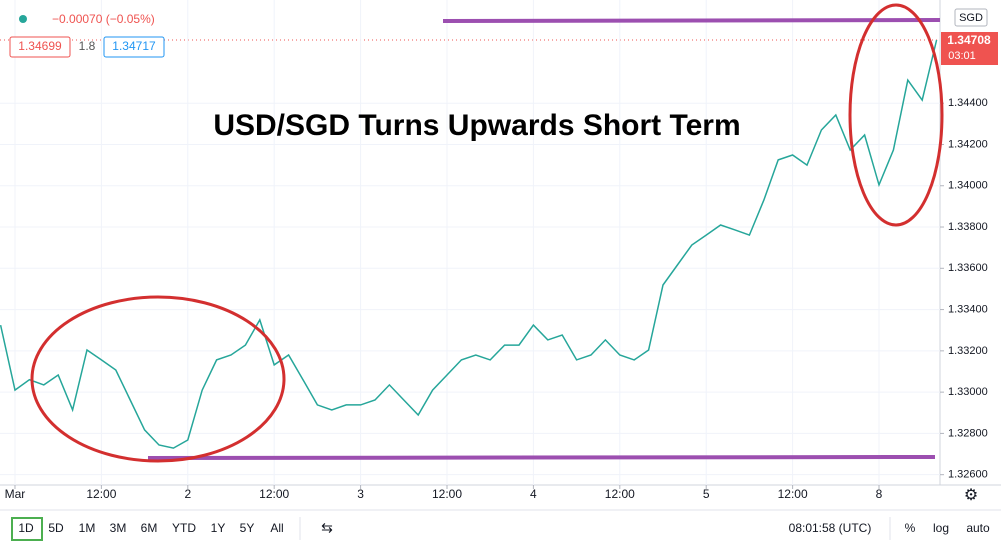 The height and width of the screenshot is (547, 1001). What do you see at coordinates (969, 40) in the screenshot?
I see `last-price: 1.34708` at bounding box center [969, 40].